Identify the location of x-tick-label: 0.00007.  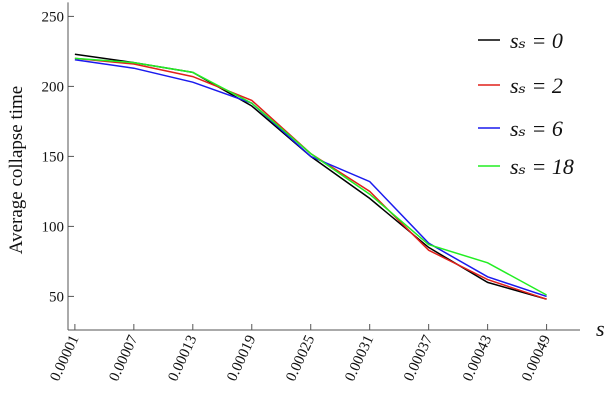
(123, 357).